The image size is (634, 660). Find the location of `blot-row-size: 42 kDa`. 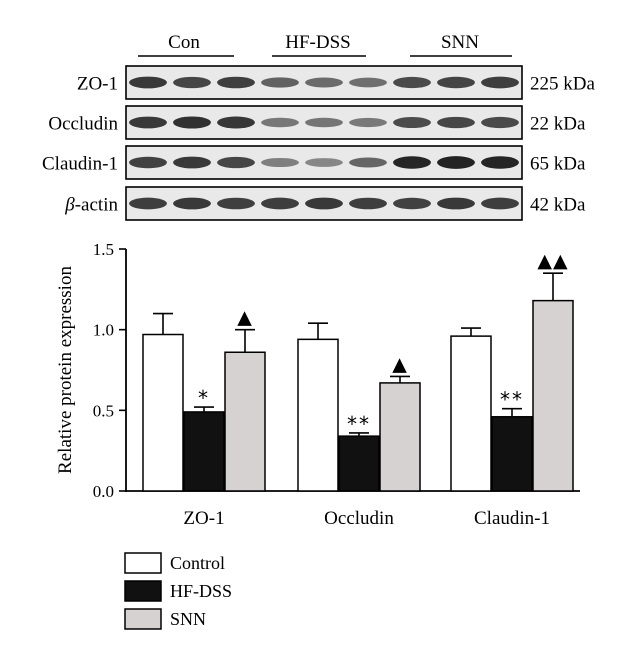

blot-row-size: 42 kDa is located at coordinates (558, 205).